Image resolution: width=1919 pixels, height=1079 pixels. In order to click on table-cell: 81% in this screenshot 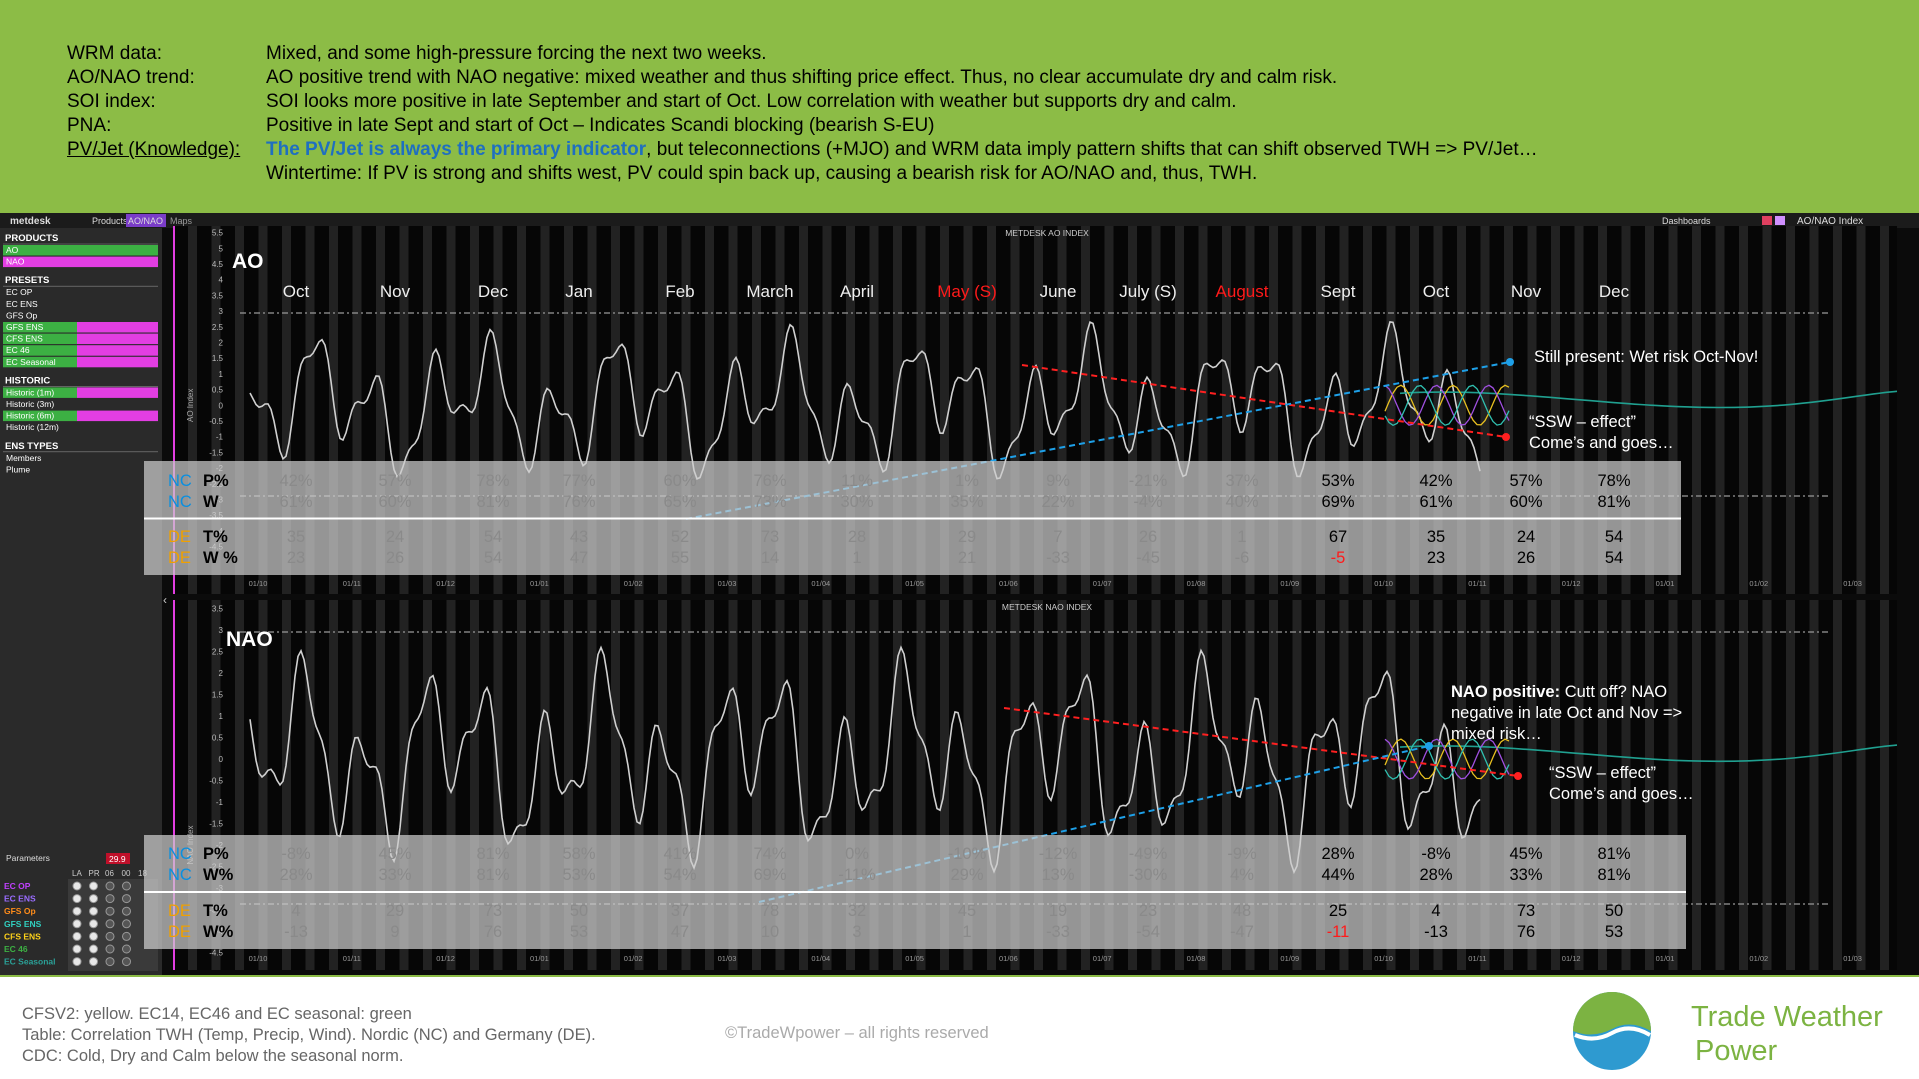, I will do `click(1613, 875)`.